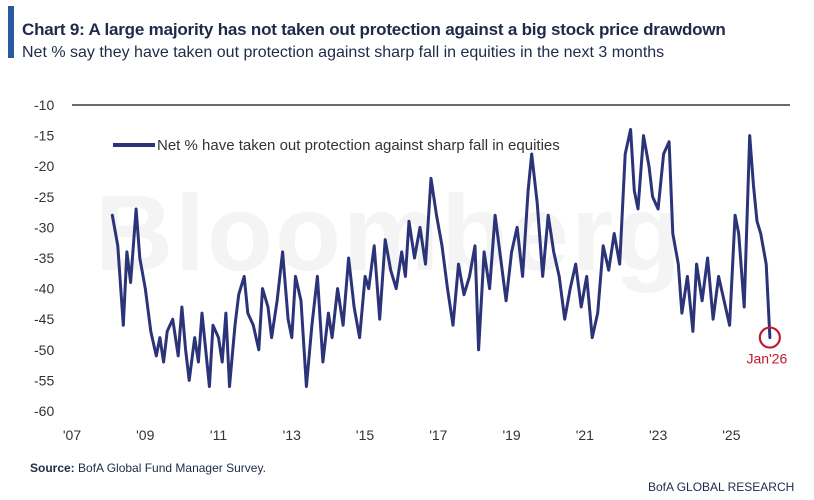 This screenshot has height=500, width=814. Describe the element at coordinates (44, 258) in the screenshot. I see `y-tick-label: -35` at that location.